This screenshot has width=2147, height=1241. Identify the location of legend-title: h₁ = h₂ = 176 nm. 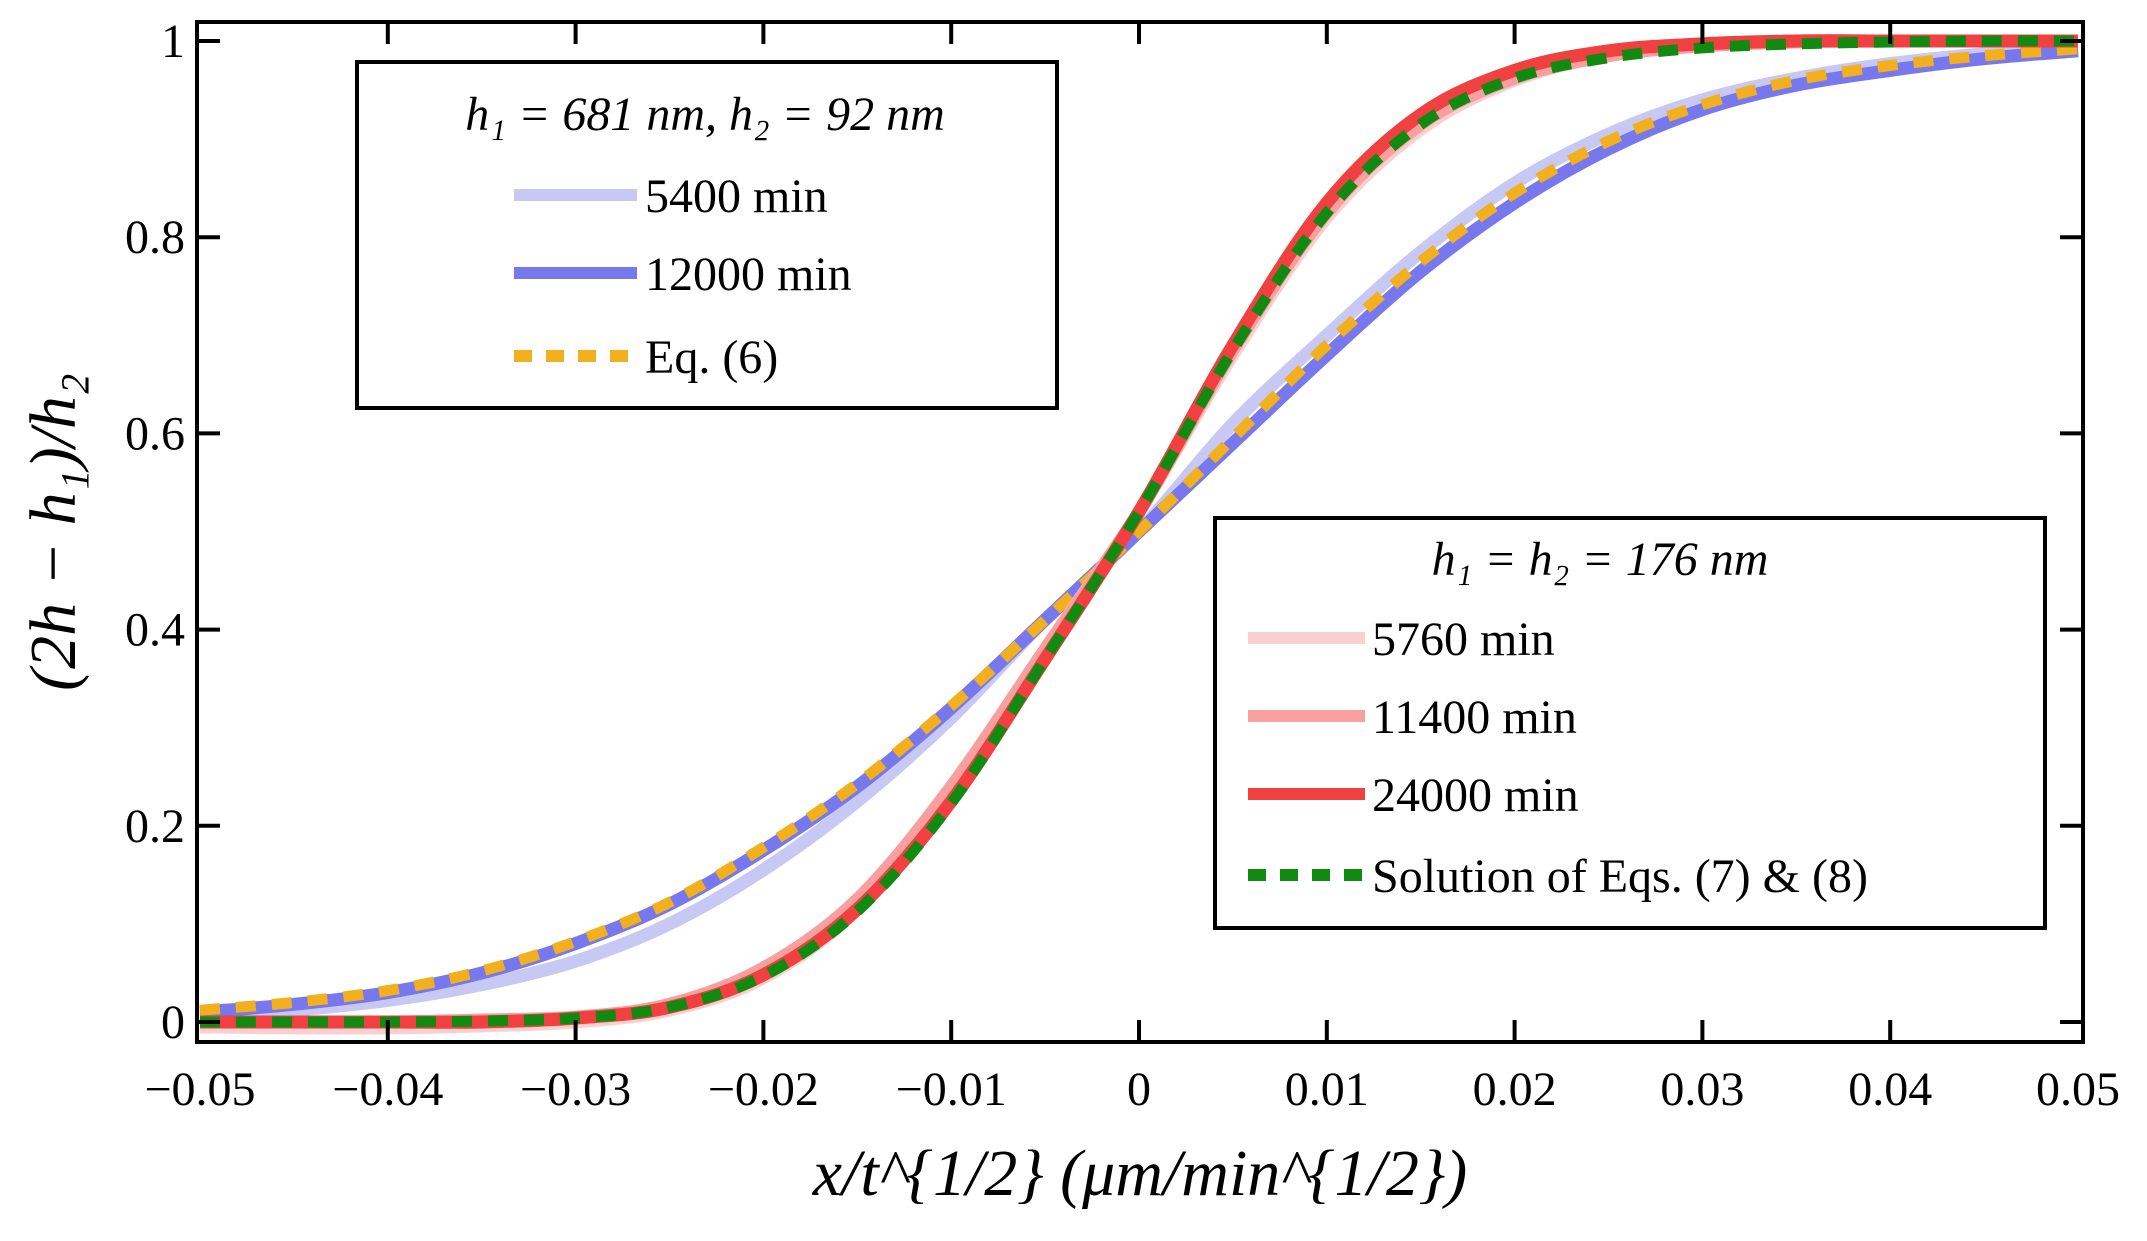
(1600, 559).